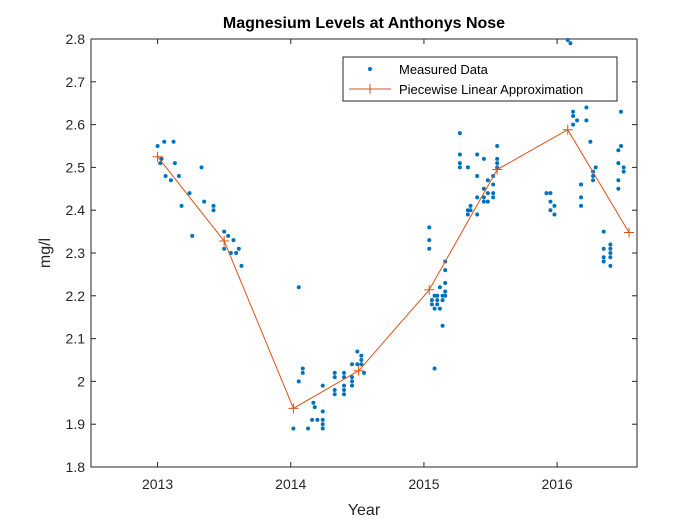  I want to click on y-axis-label: mg/l, so click(45, 253).